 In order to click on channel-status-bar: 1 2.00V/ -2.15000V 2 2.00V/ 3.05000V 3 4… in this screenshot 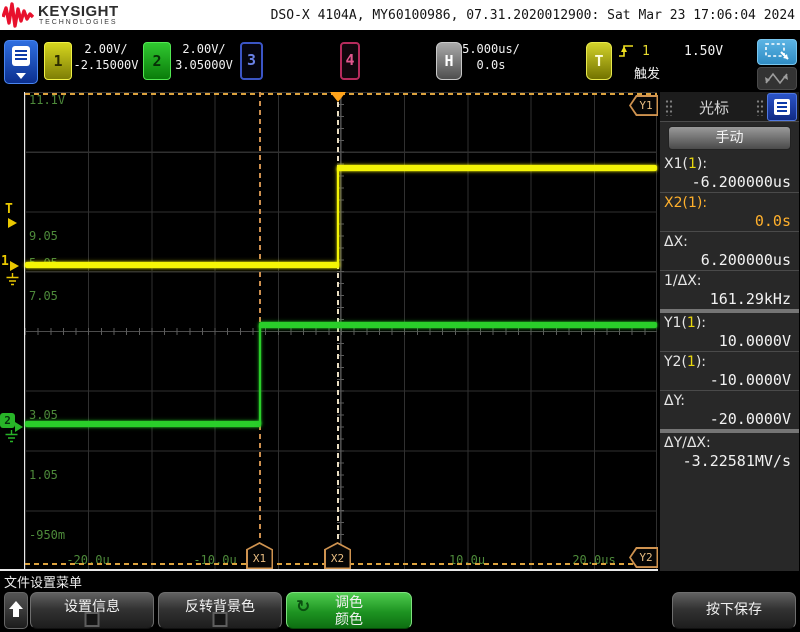, I will do `click(400, 61)`.